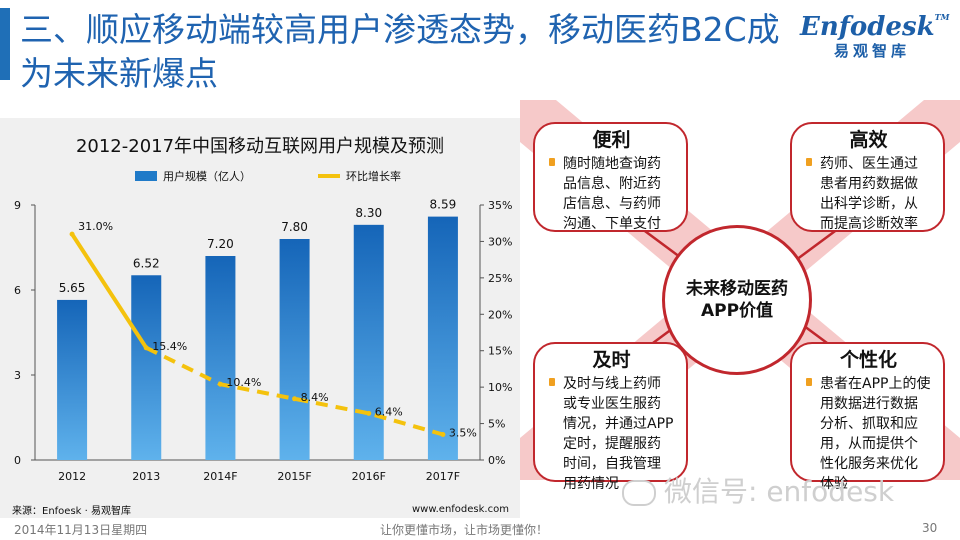 This screenshot has width=960, height=540. I want to click on growth-line-solid, so click(109, 291).